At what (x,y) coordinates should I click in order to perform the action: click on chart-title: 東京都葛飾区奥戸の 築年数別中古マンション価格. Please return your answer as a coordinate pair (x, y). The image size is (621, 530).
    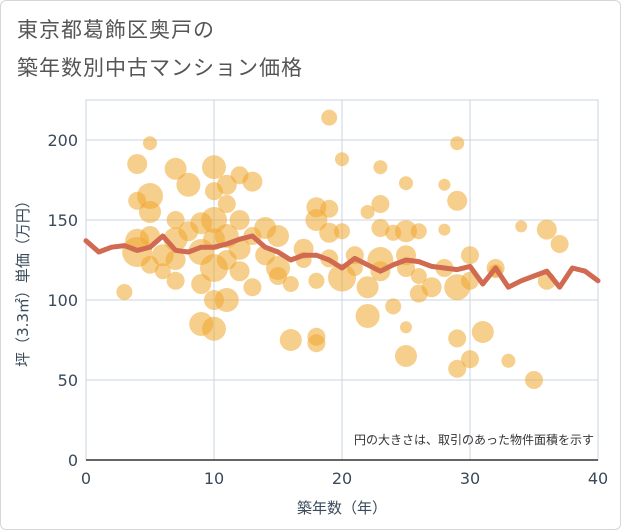
    Looking at the image, I should click on (160, 49).